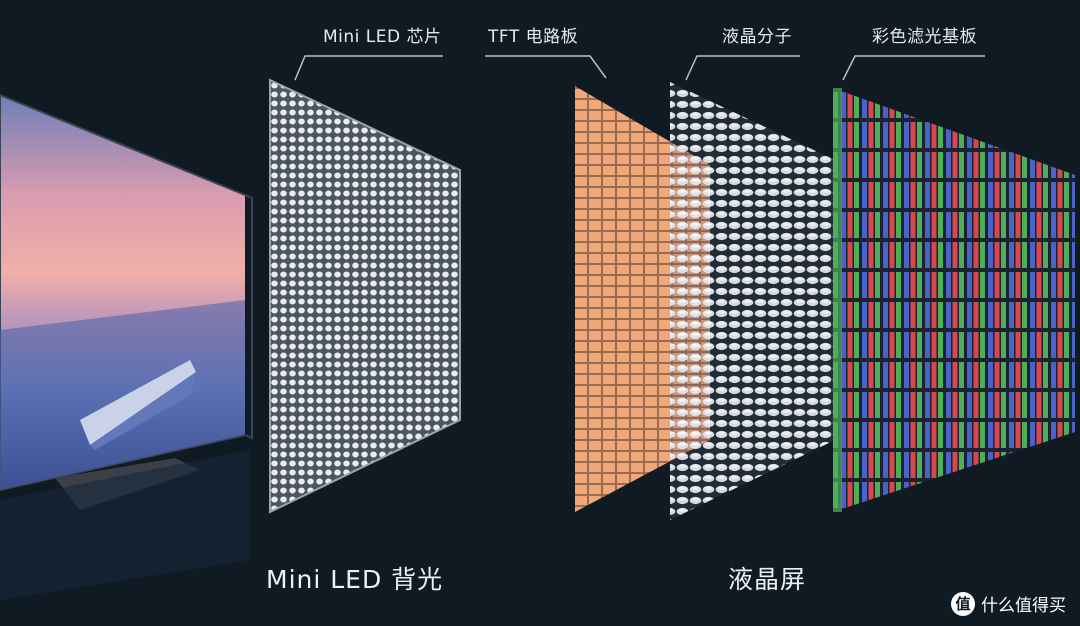 This screenshot has width=1080, height=626. I want to click on watermark: 值 什么值得买, so click(1008, 603).